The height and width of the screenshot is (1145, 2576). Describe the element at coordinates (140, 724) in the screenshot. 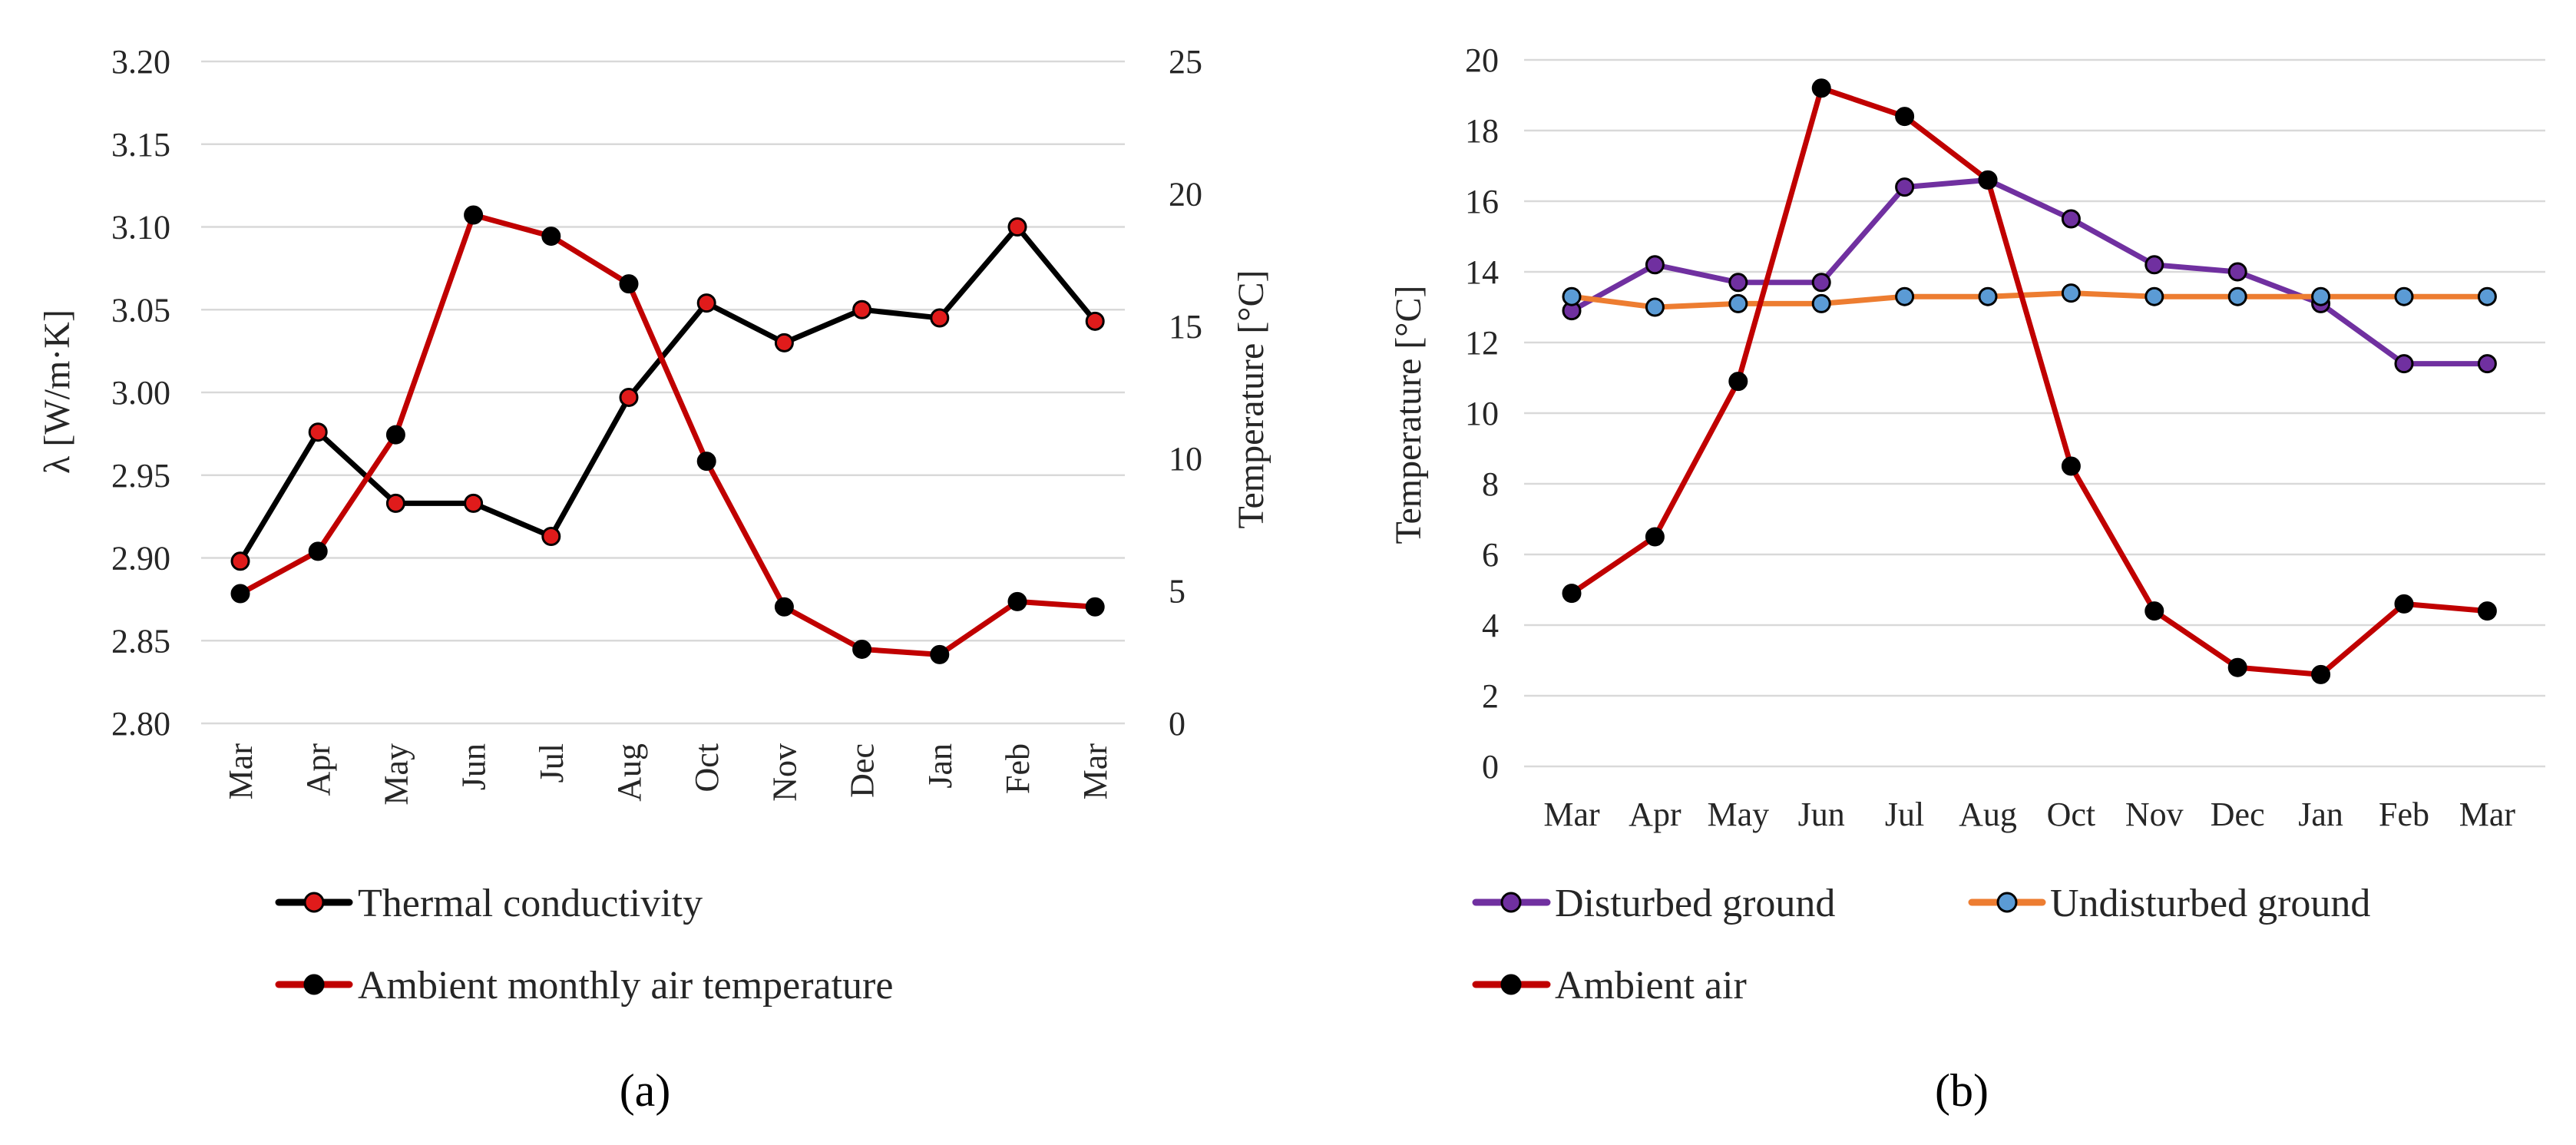

I see `left-tick-label: 2.80` at that location.